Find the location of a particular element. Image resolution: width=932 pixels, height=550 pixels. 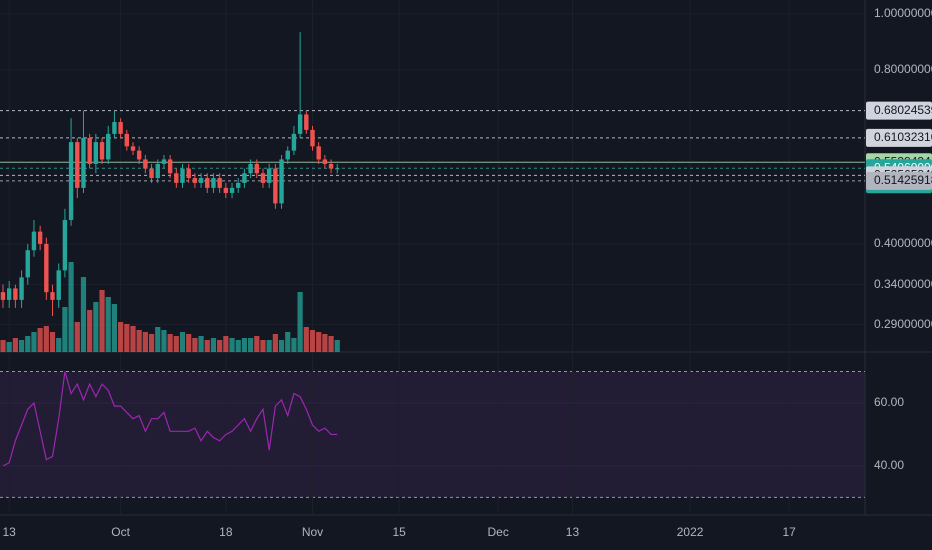

price-badge-label: 0.68024539 is located at coordinates (903, 110).